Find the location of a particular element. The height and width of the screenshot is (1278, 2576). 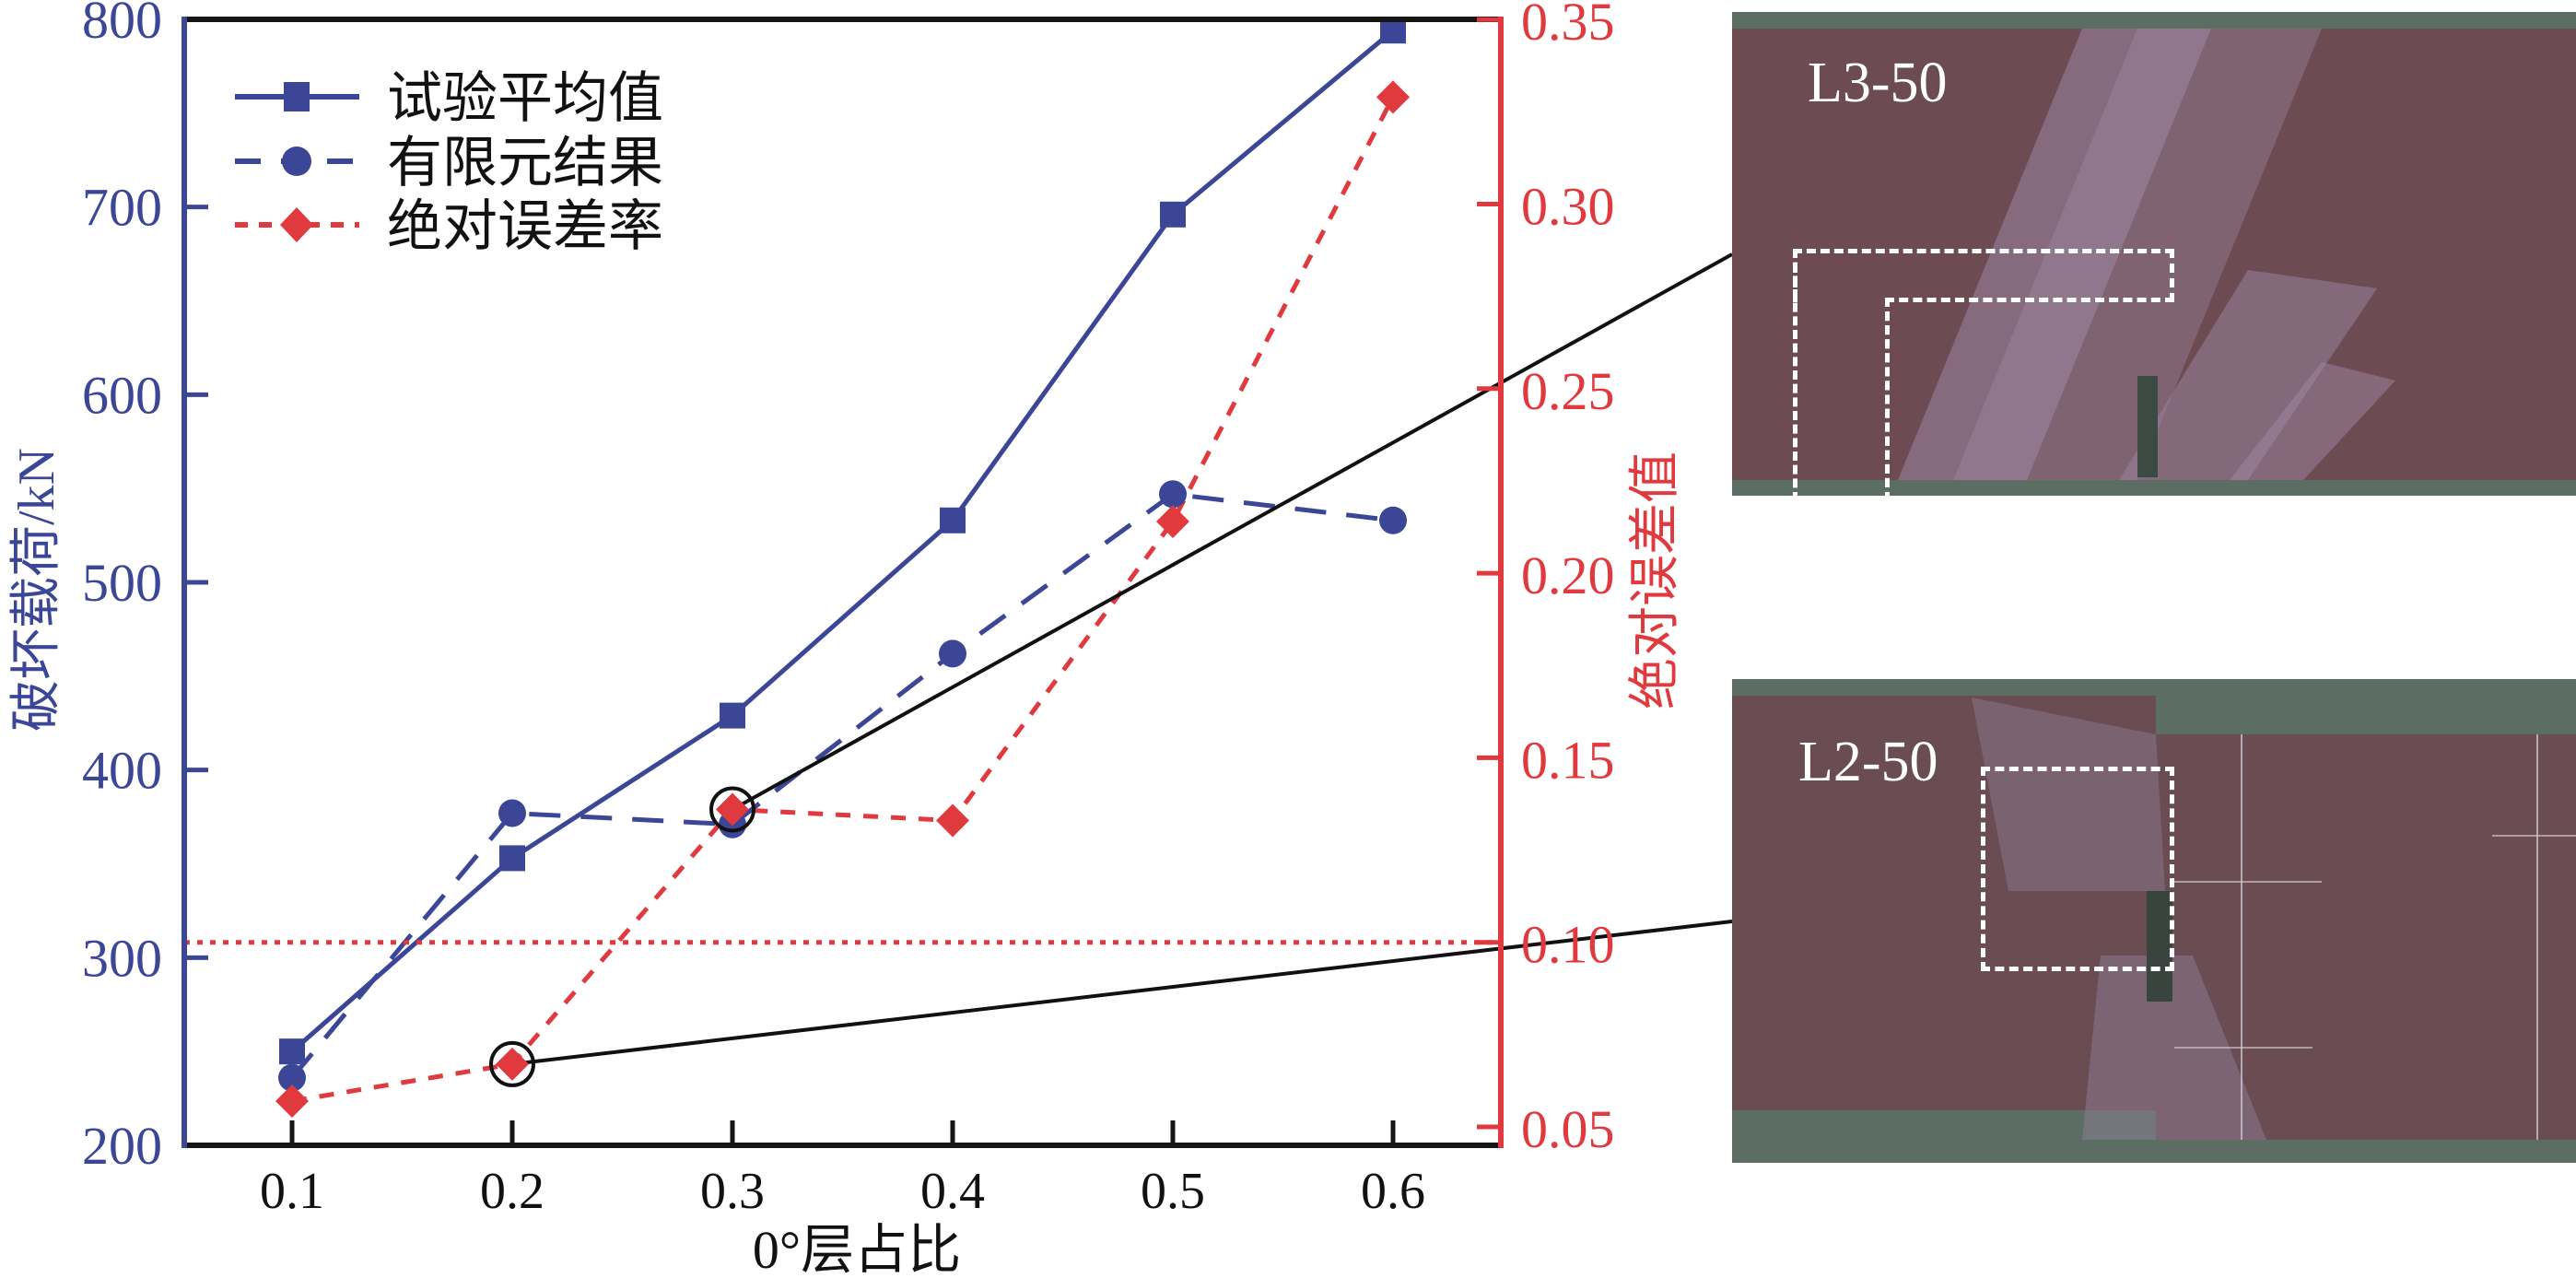

right-y-tick-label: 0.35 is located at coordinates (1568, 26).